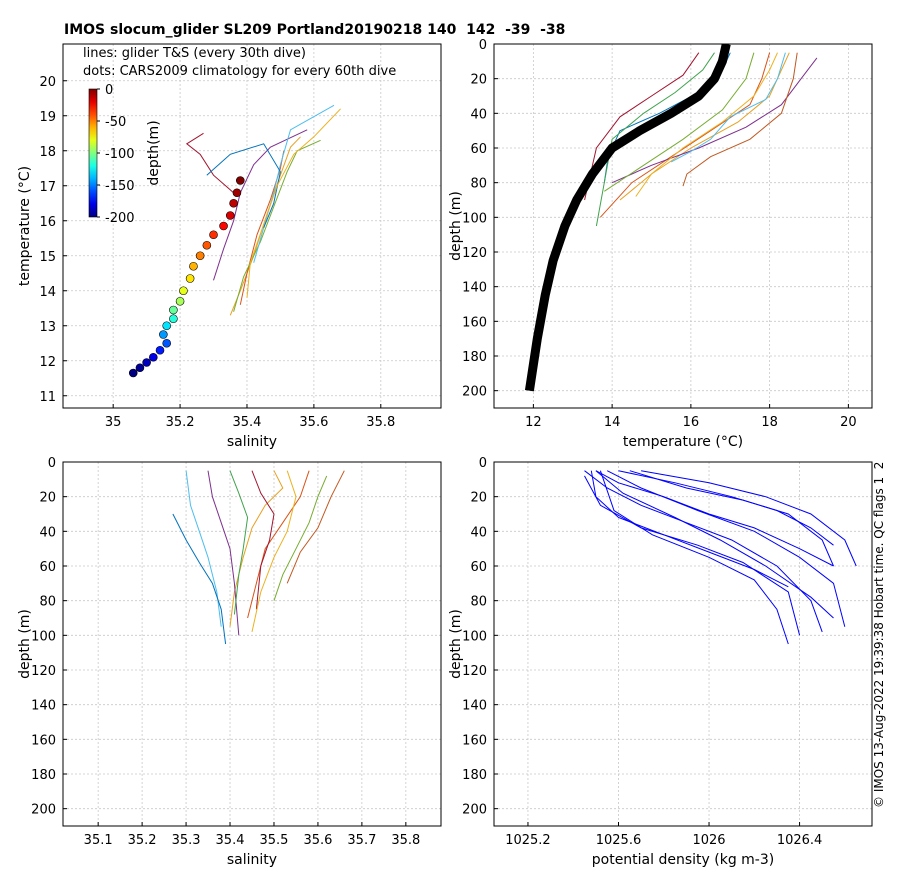  What do you see at coordinates (528, 840) in the screenshot?
I see `x-tick-label: 1025.2` at bounding box center [528, 840].